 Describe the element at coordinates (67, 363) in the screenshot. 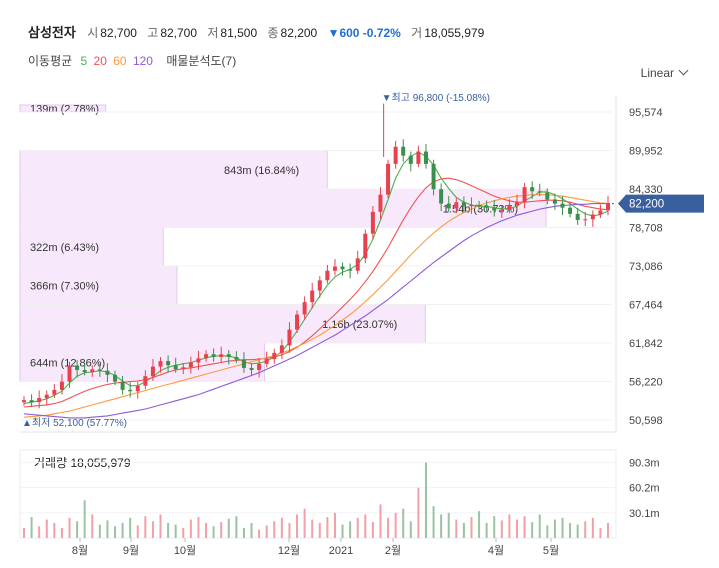

I see `volume-profile-label: 644m (12.86%)` at that location.